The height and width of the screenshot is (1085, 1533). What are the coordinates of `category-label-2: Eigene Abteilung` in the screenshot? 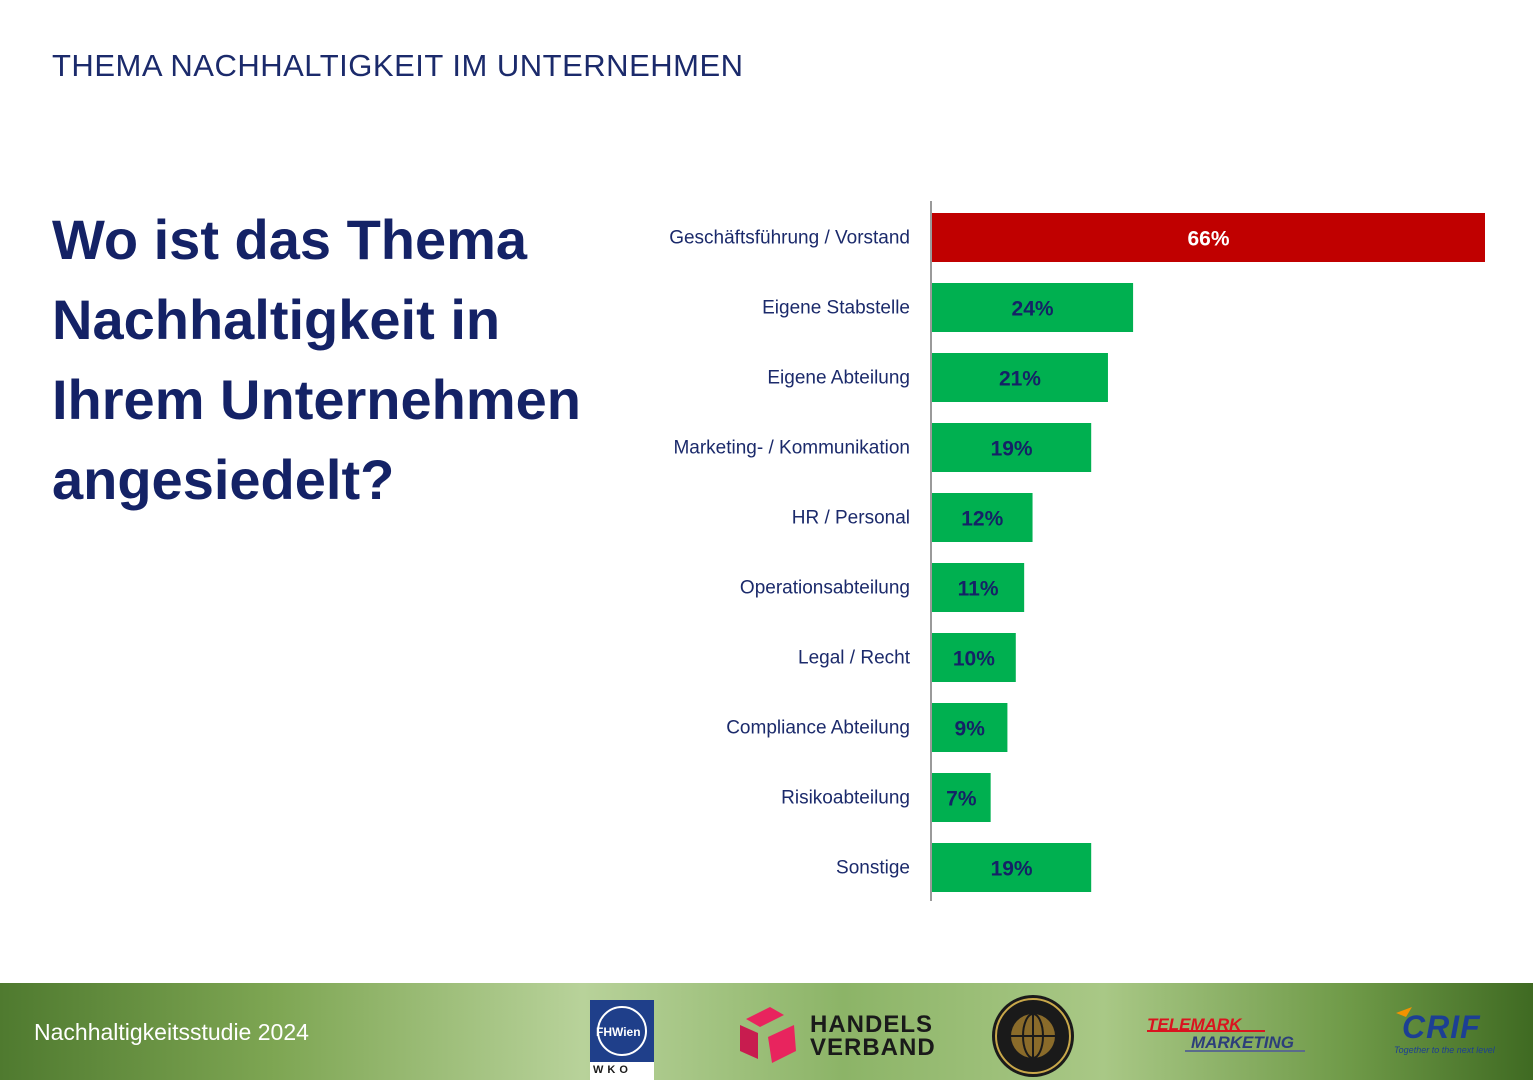 It's located at (838, 378).